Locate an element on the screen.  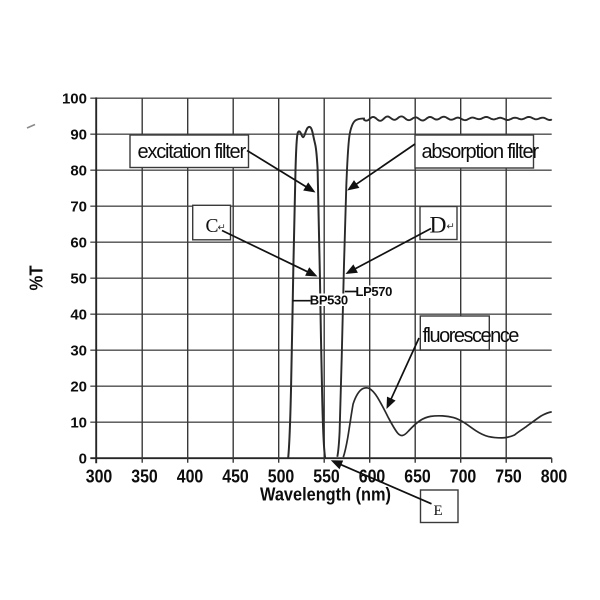
svg-text: Wavelength (nm) is located at coordinates (325, 494).